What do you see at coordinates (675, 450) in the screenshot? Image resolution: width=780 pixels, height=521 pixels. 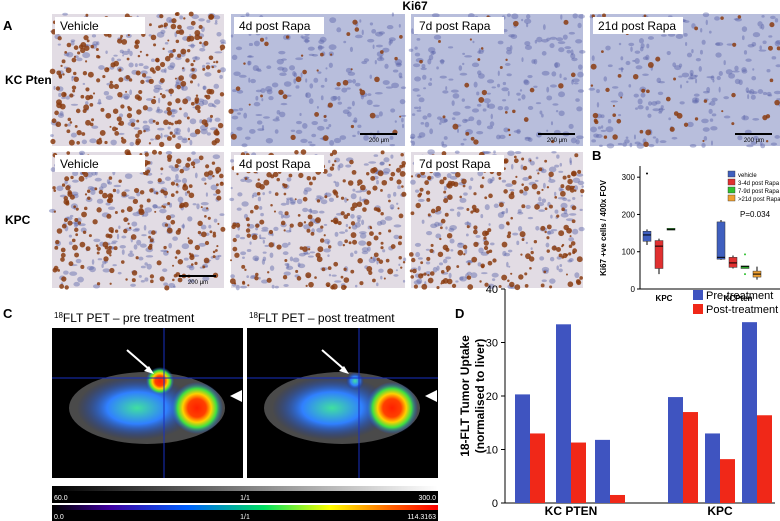 I see `bar` at bounding box center [675, 450].